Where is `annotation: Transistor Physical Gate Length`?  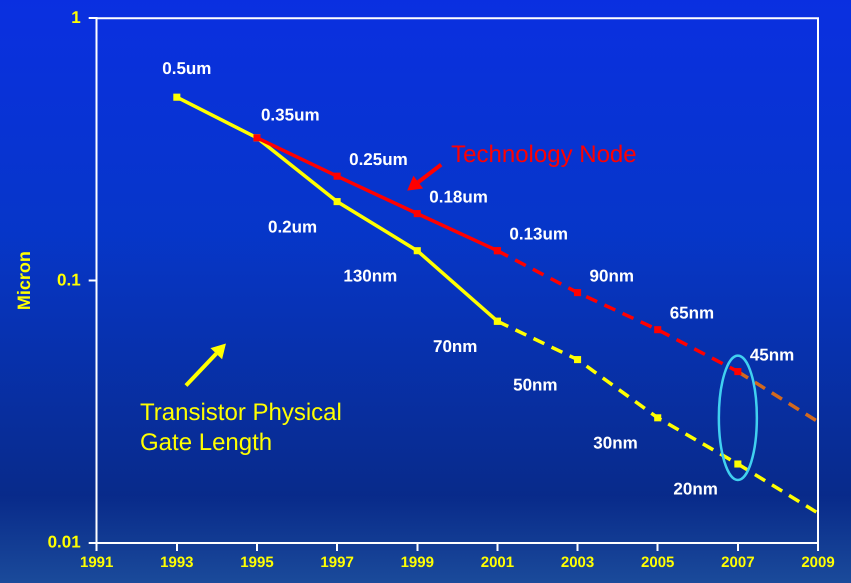
annotation: Transistor Physical Gate Length is located at coordinates (241, 428).